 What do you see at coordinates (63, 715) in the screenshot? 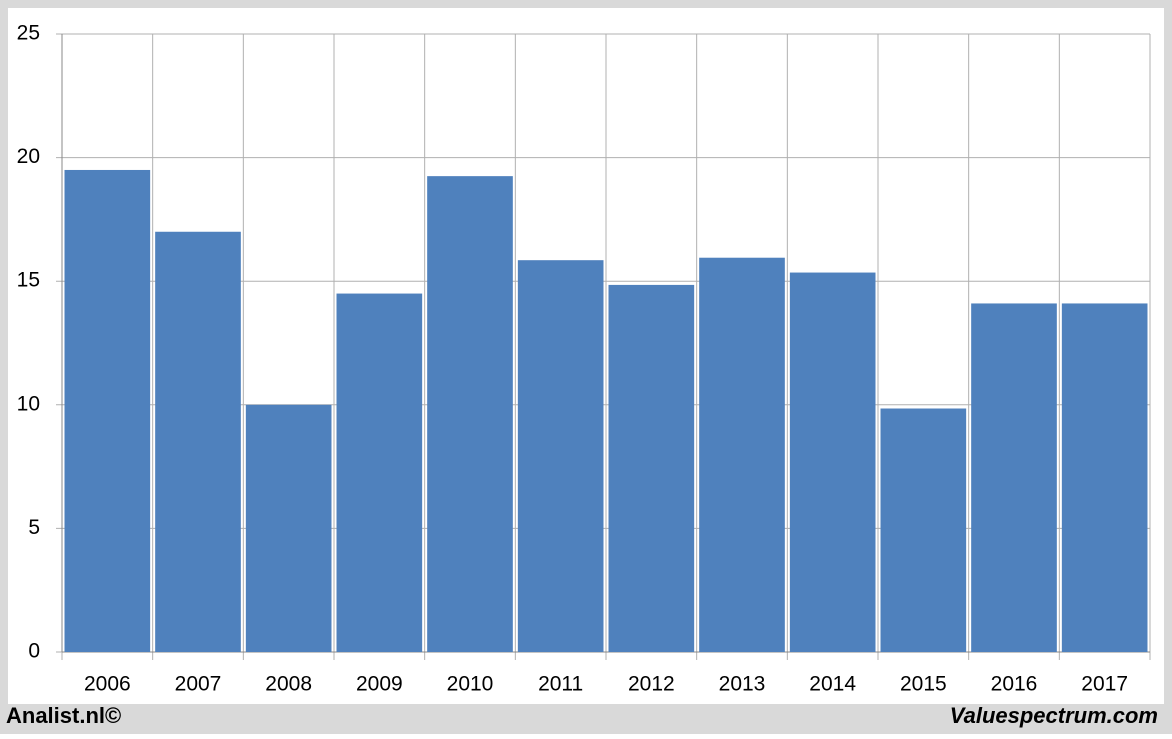
I see `footer-left: Analist.nl©` at bounding box center [63, 715].